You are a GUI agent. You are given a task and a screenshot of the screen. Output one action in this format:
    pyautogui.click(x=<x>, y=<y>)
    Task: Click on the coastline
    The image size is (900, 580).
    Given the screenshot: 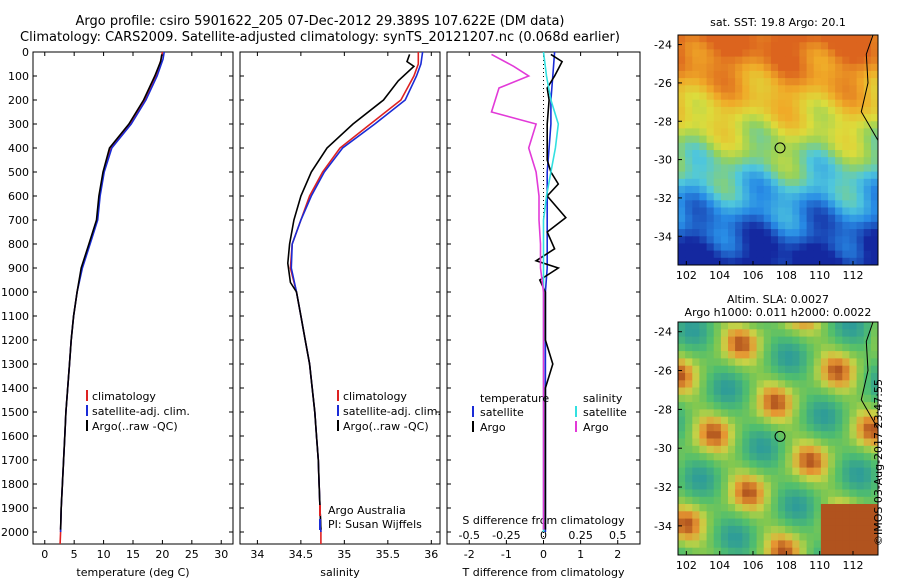 What is the action you would take?
    pyautogui.click(x=869, y=87)
    